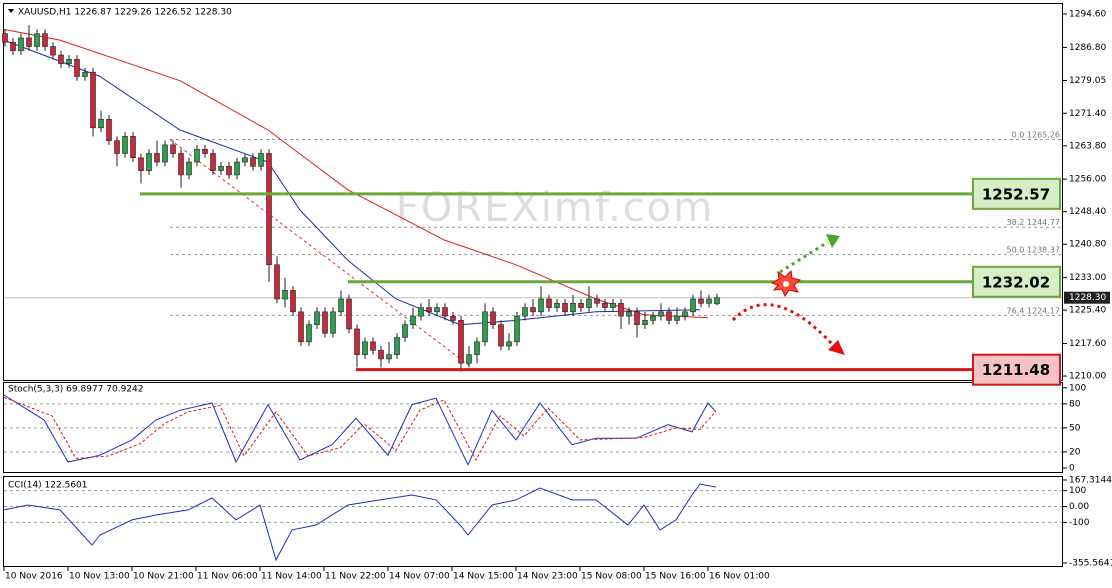 The width and height of the screenshot is (1112, 588). I want to click on y-tick-label: 1286.80, so click(1087, 48).